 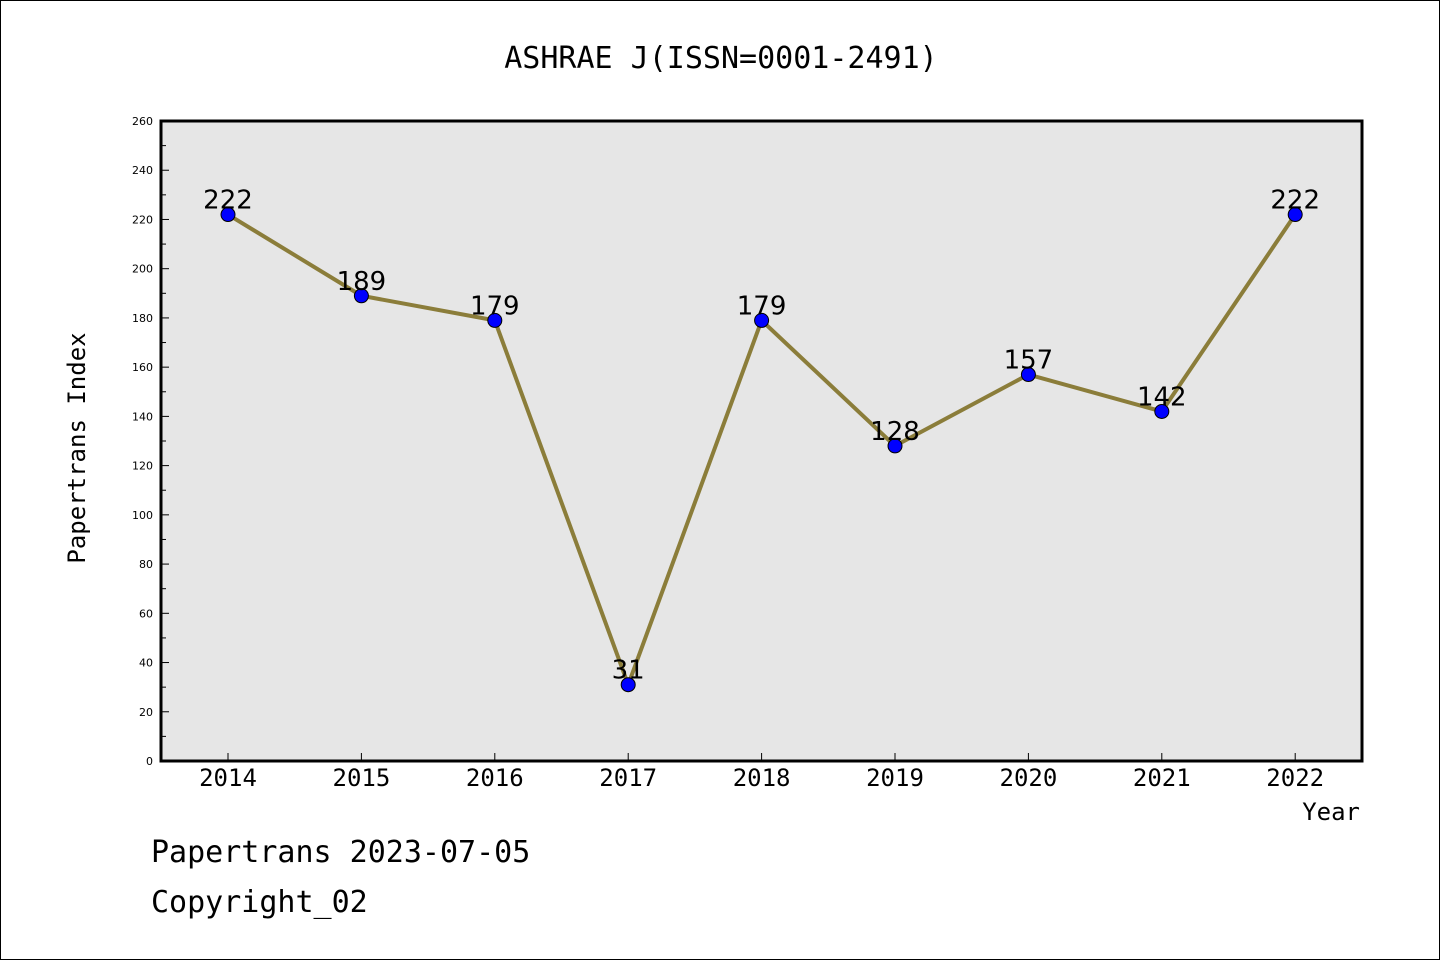 What do you see at coordinates (142, 121) in the screenshot?
I see `y-tick-label: 260` at bounding box center [142, 121].